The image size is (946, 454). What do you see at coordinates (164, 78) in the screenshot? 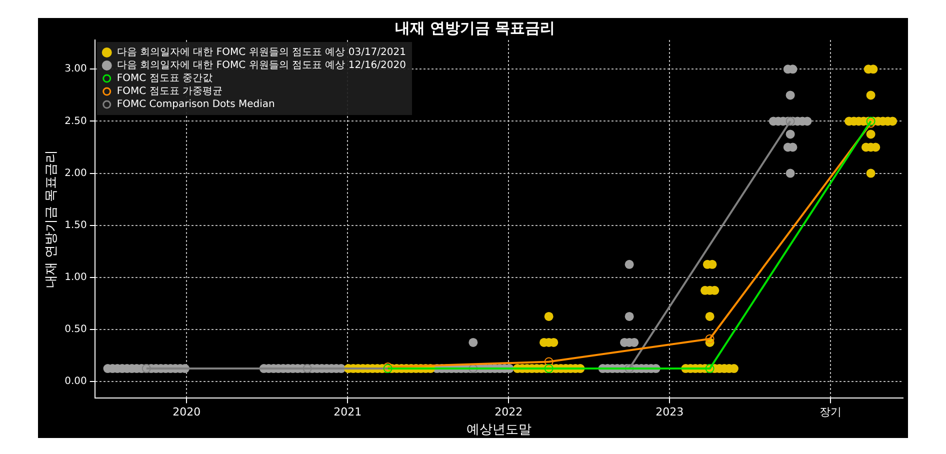
I see `legend-label: FOMC 점도표 중간값` at bounding box center [164, 78].